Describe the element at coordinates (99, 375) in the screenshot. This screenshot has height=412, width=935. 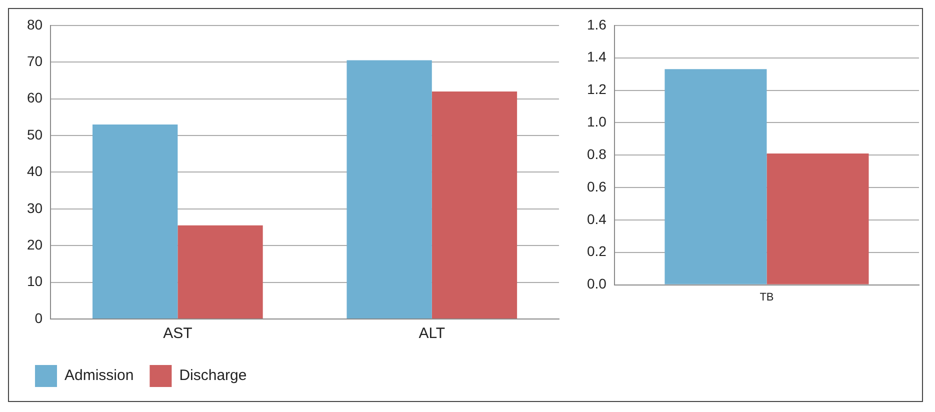
I see `legend-label: Admission` at that location.